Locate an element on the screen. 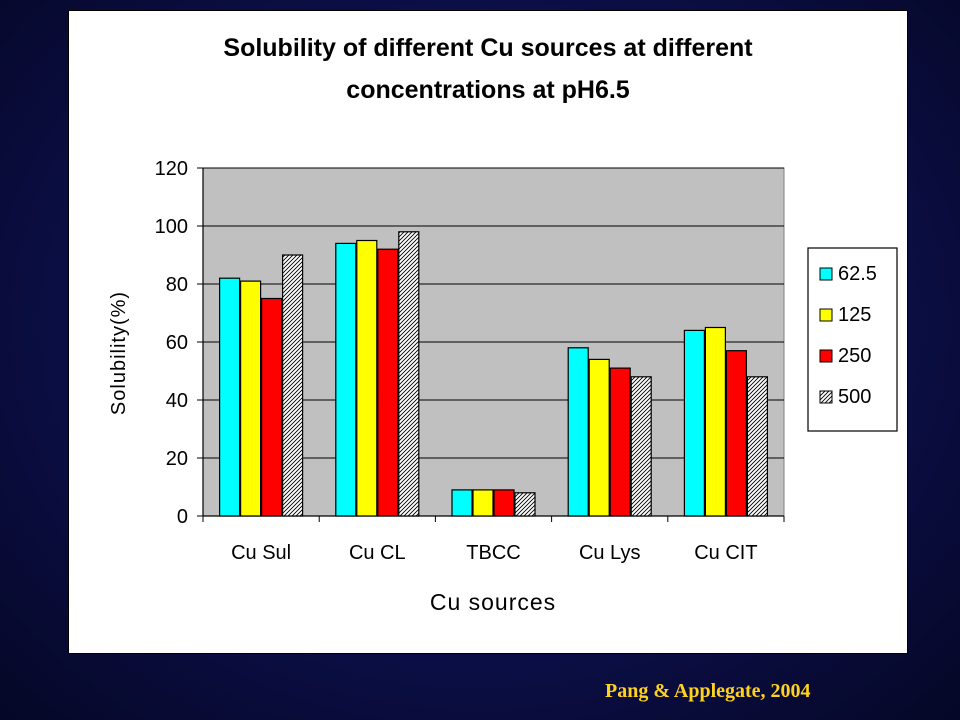 The image size is (960, 720). legend-label: 62.5 is located at coordinates (857, 274).